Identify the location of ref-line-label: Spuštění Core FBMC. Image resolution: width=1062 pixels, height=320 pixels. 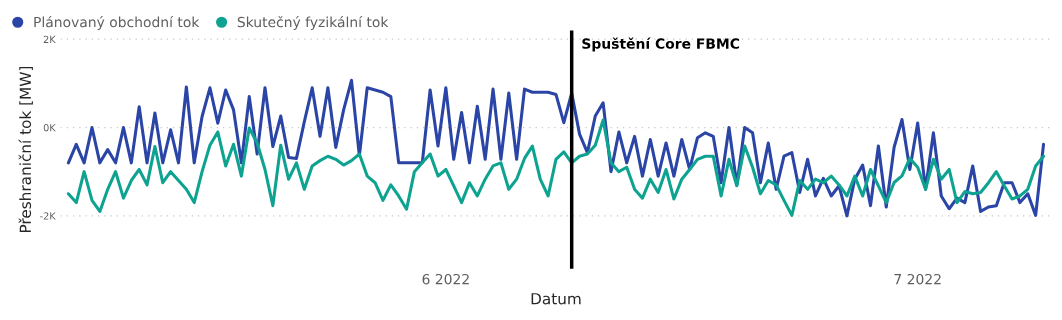
(661, 44).